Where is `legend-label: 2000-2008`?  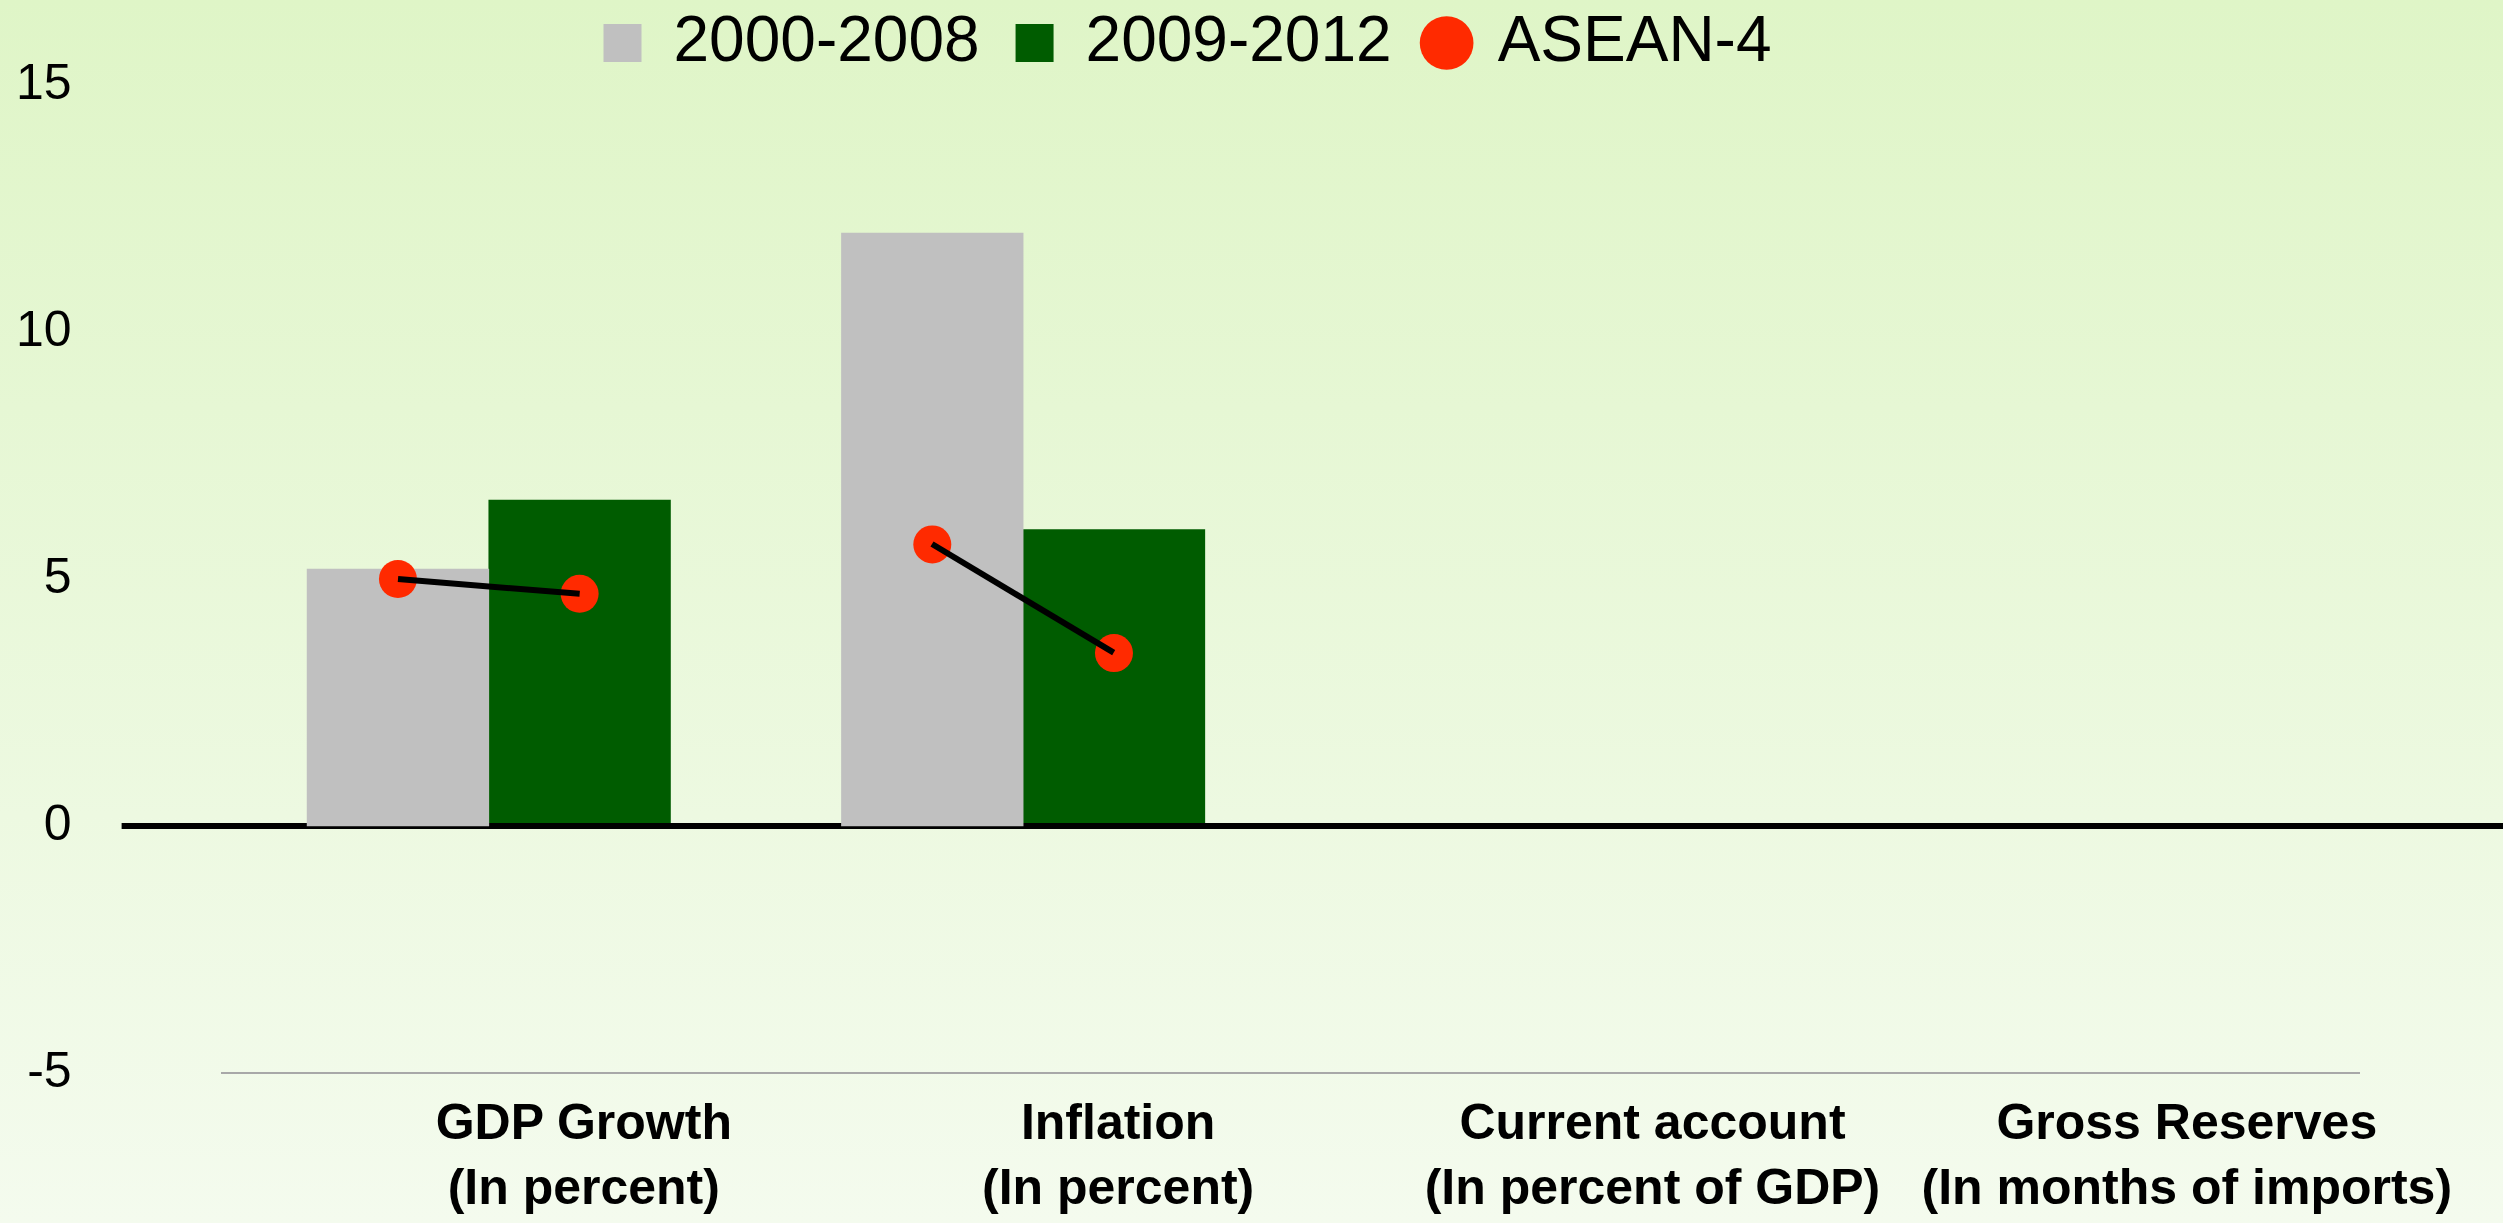 legend-label: 2000-2008 is located at coordinates (826, 38).